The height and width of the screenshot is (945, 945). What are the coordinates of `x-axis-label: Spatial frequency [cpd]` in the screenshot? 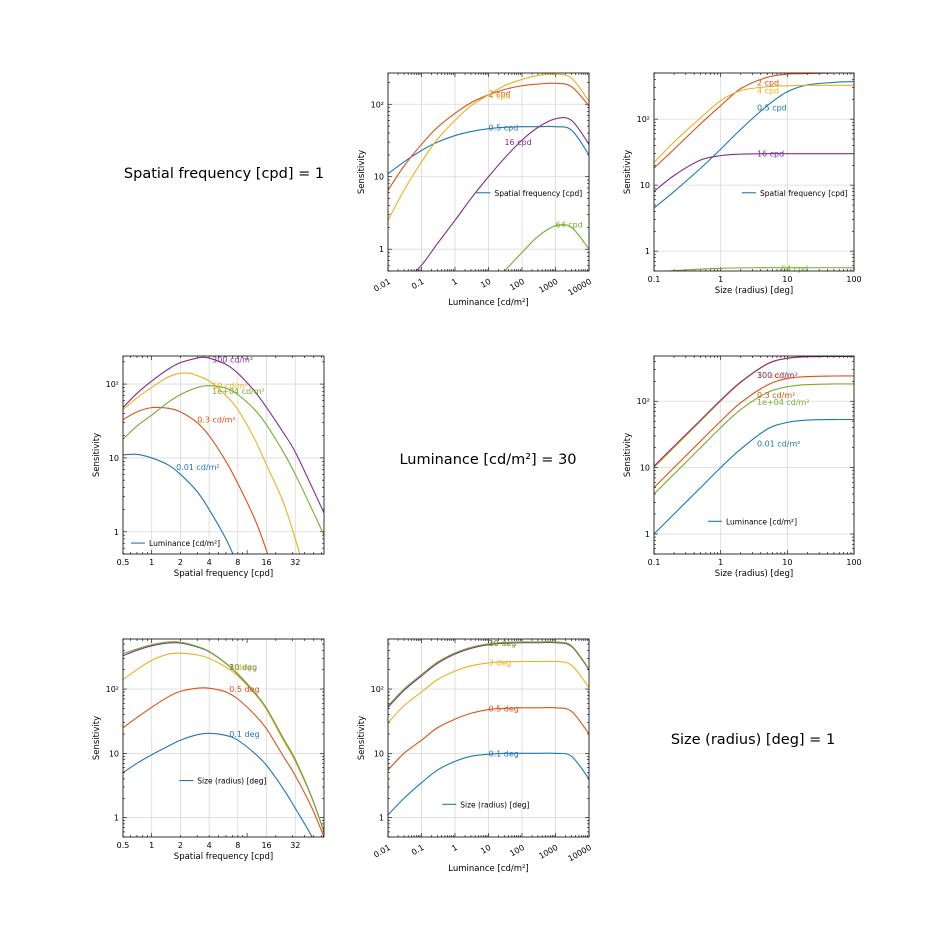 It's located at (223, 574).